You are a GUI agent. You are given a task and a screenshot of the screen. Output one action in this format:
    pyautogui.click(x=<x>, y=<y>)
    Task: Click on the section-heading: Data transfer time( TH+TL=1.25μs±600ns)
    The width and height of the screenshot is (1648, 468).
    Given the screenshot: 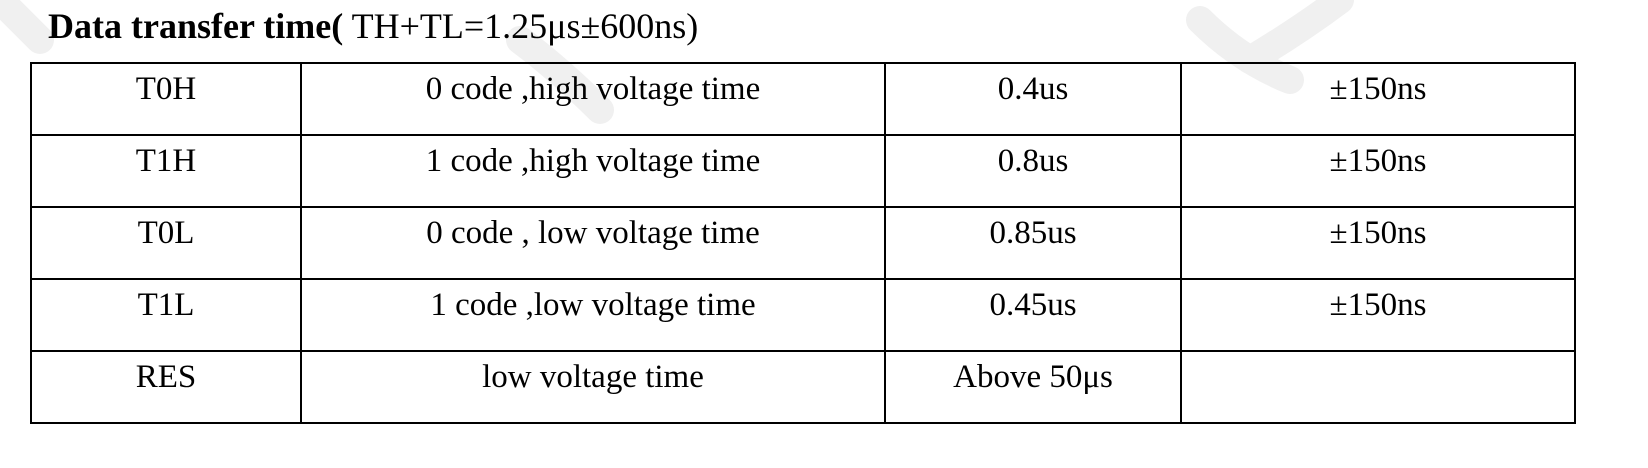 What is the action you would take?
    pyautogui.click(x=373, y=26)
    